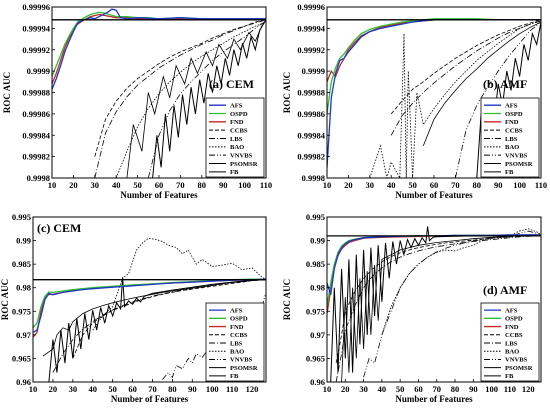  Describe the element at coordinates (192, 389) in the screenshot. I see `x-tick-label: 90` at that location.